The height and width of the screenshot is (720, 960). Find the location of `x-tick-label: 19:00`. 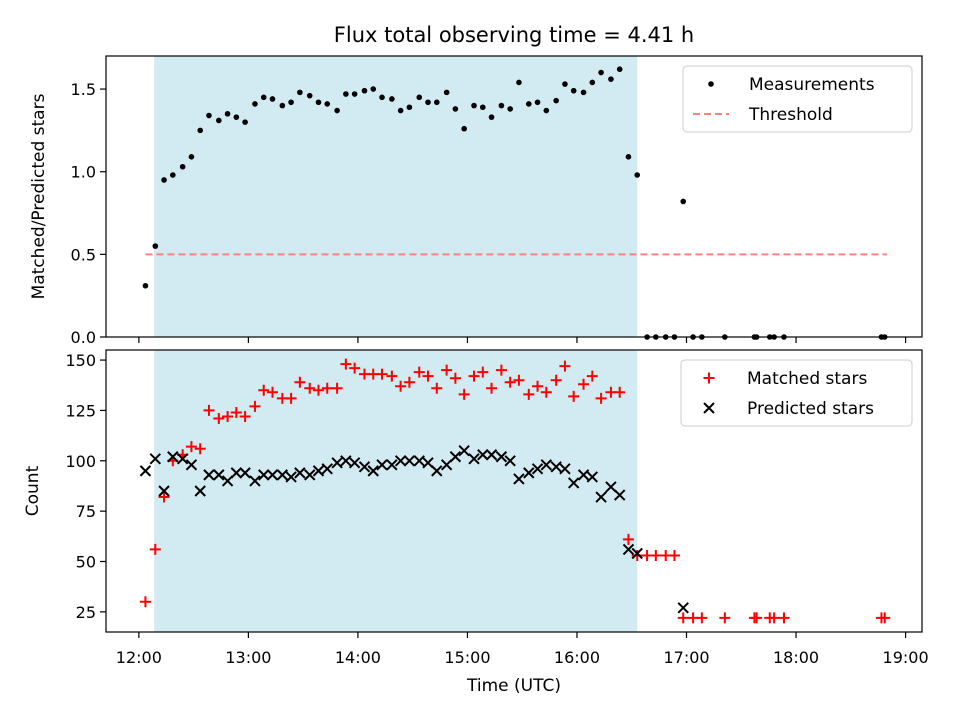

x-tick-label: 19:00 is located at coordinates (906, 657).